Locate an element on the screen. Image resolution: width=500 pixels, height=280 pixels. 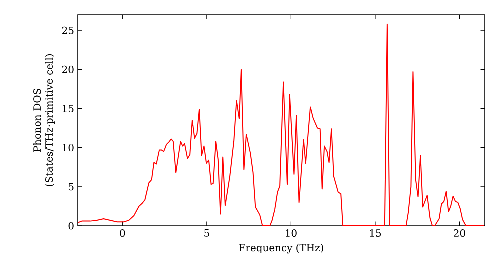
y-tick-label: 25 is located at coordinates (68, 30).